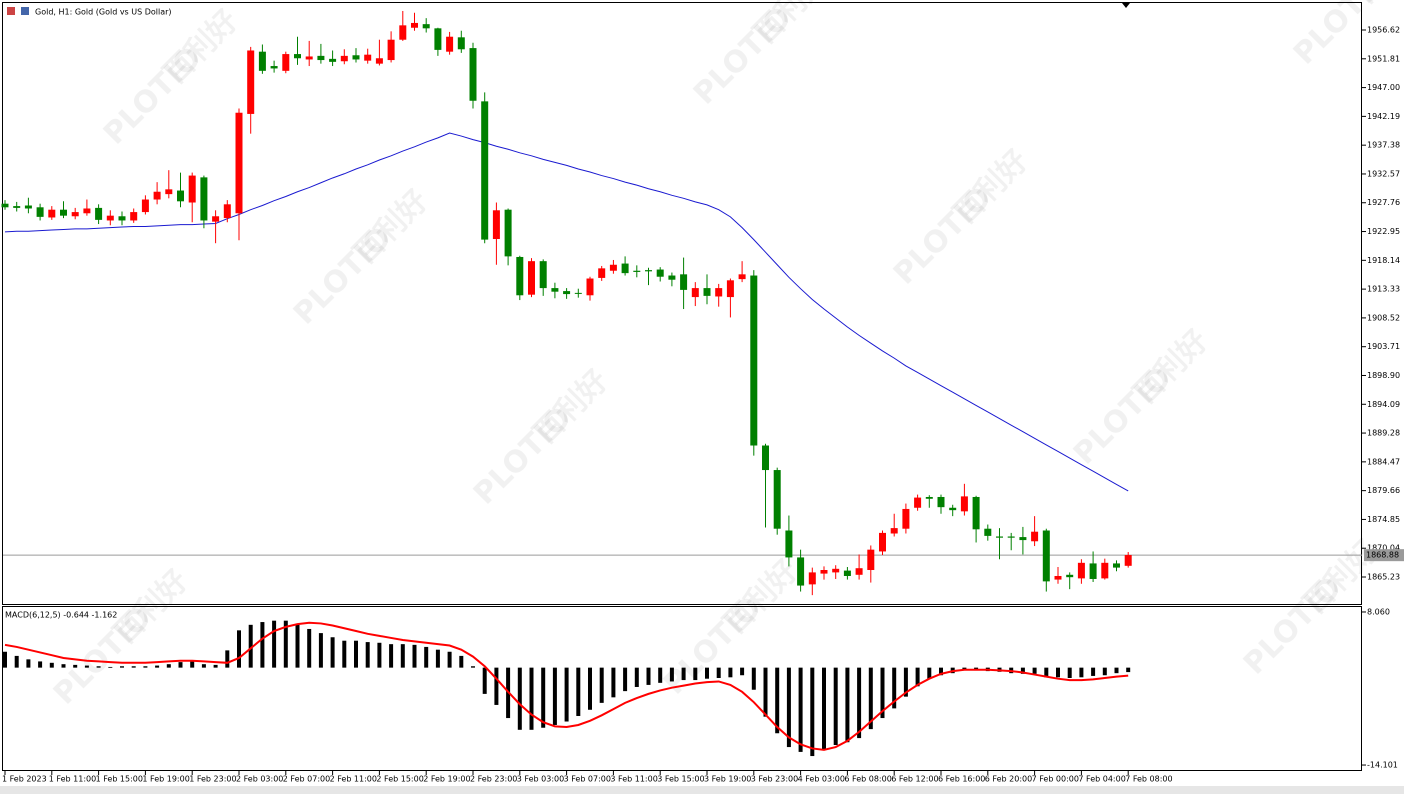 This screenshot has width=1404, height=794. Describe the element at coordinates (1383, 231) in the screenshot. I see `y-tick-label: 1922.95` at that location.